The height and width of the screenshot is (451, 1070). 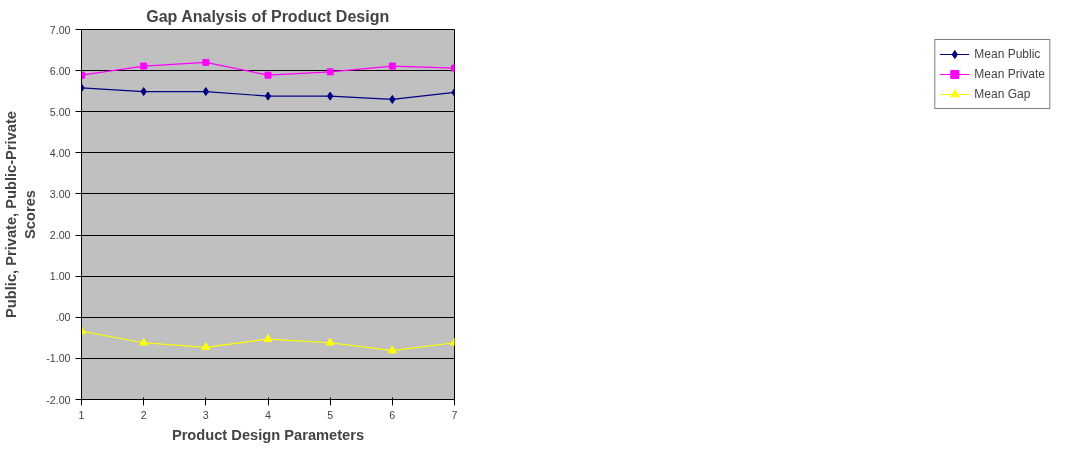 I want to click on legend-label: Mean Private, so click(x=1009, y=74).